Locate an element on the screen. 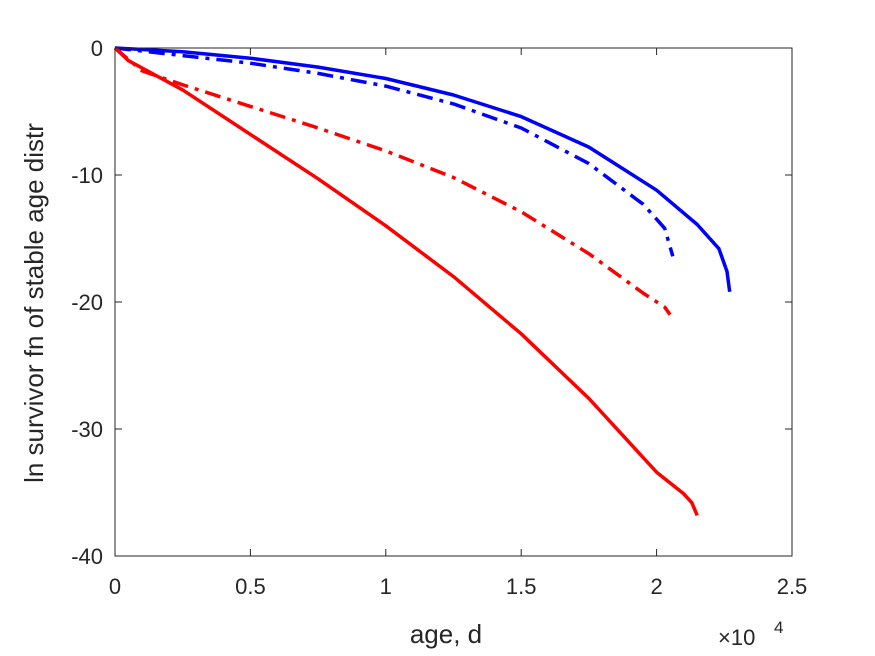 The width and height of the screenshot is (875, 656). x-tick-label: 0.5 is located at coordinates (250, 586).